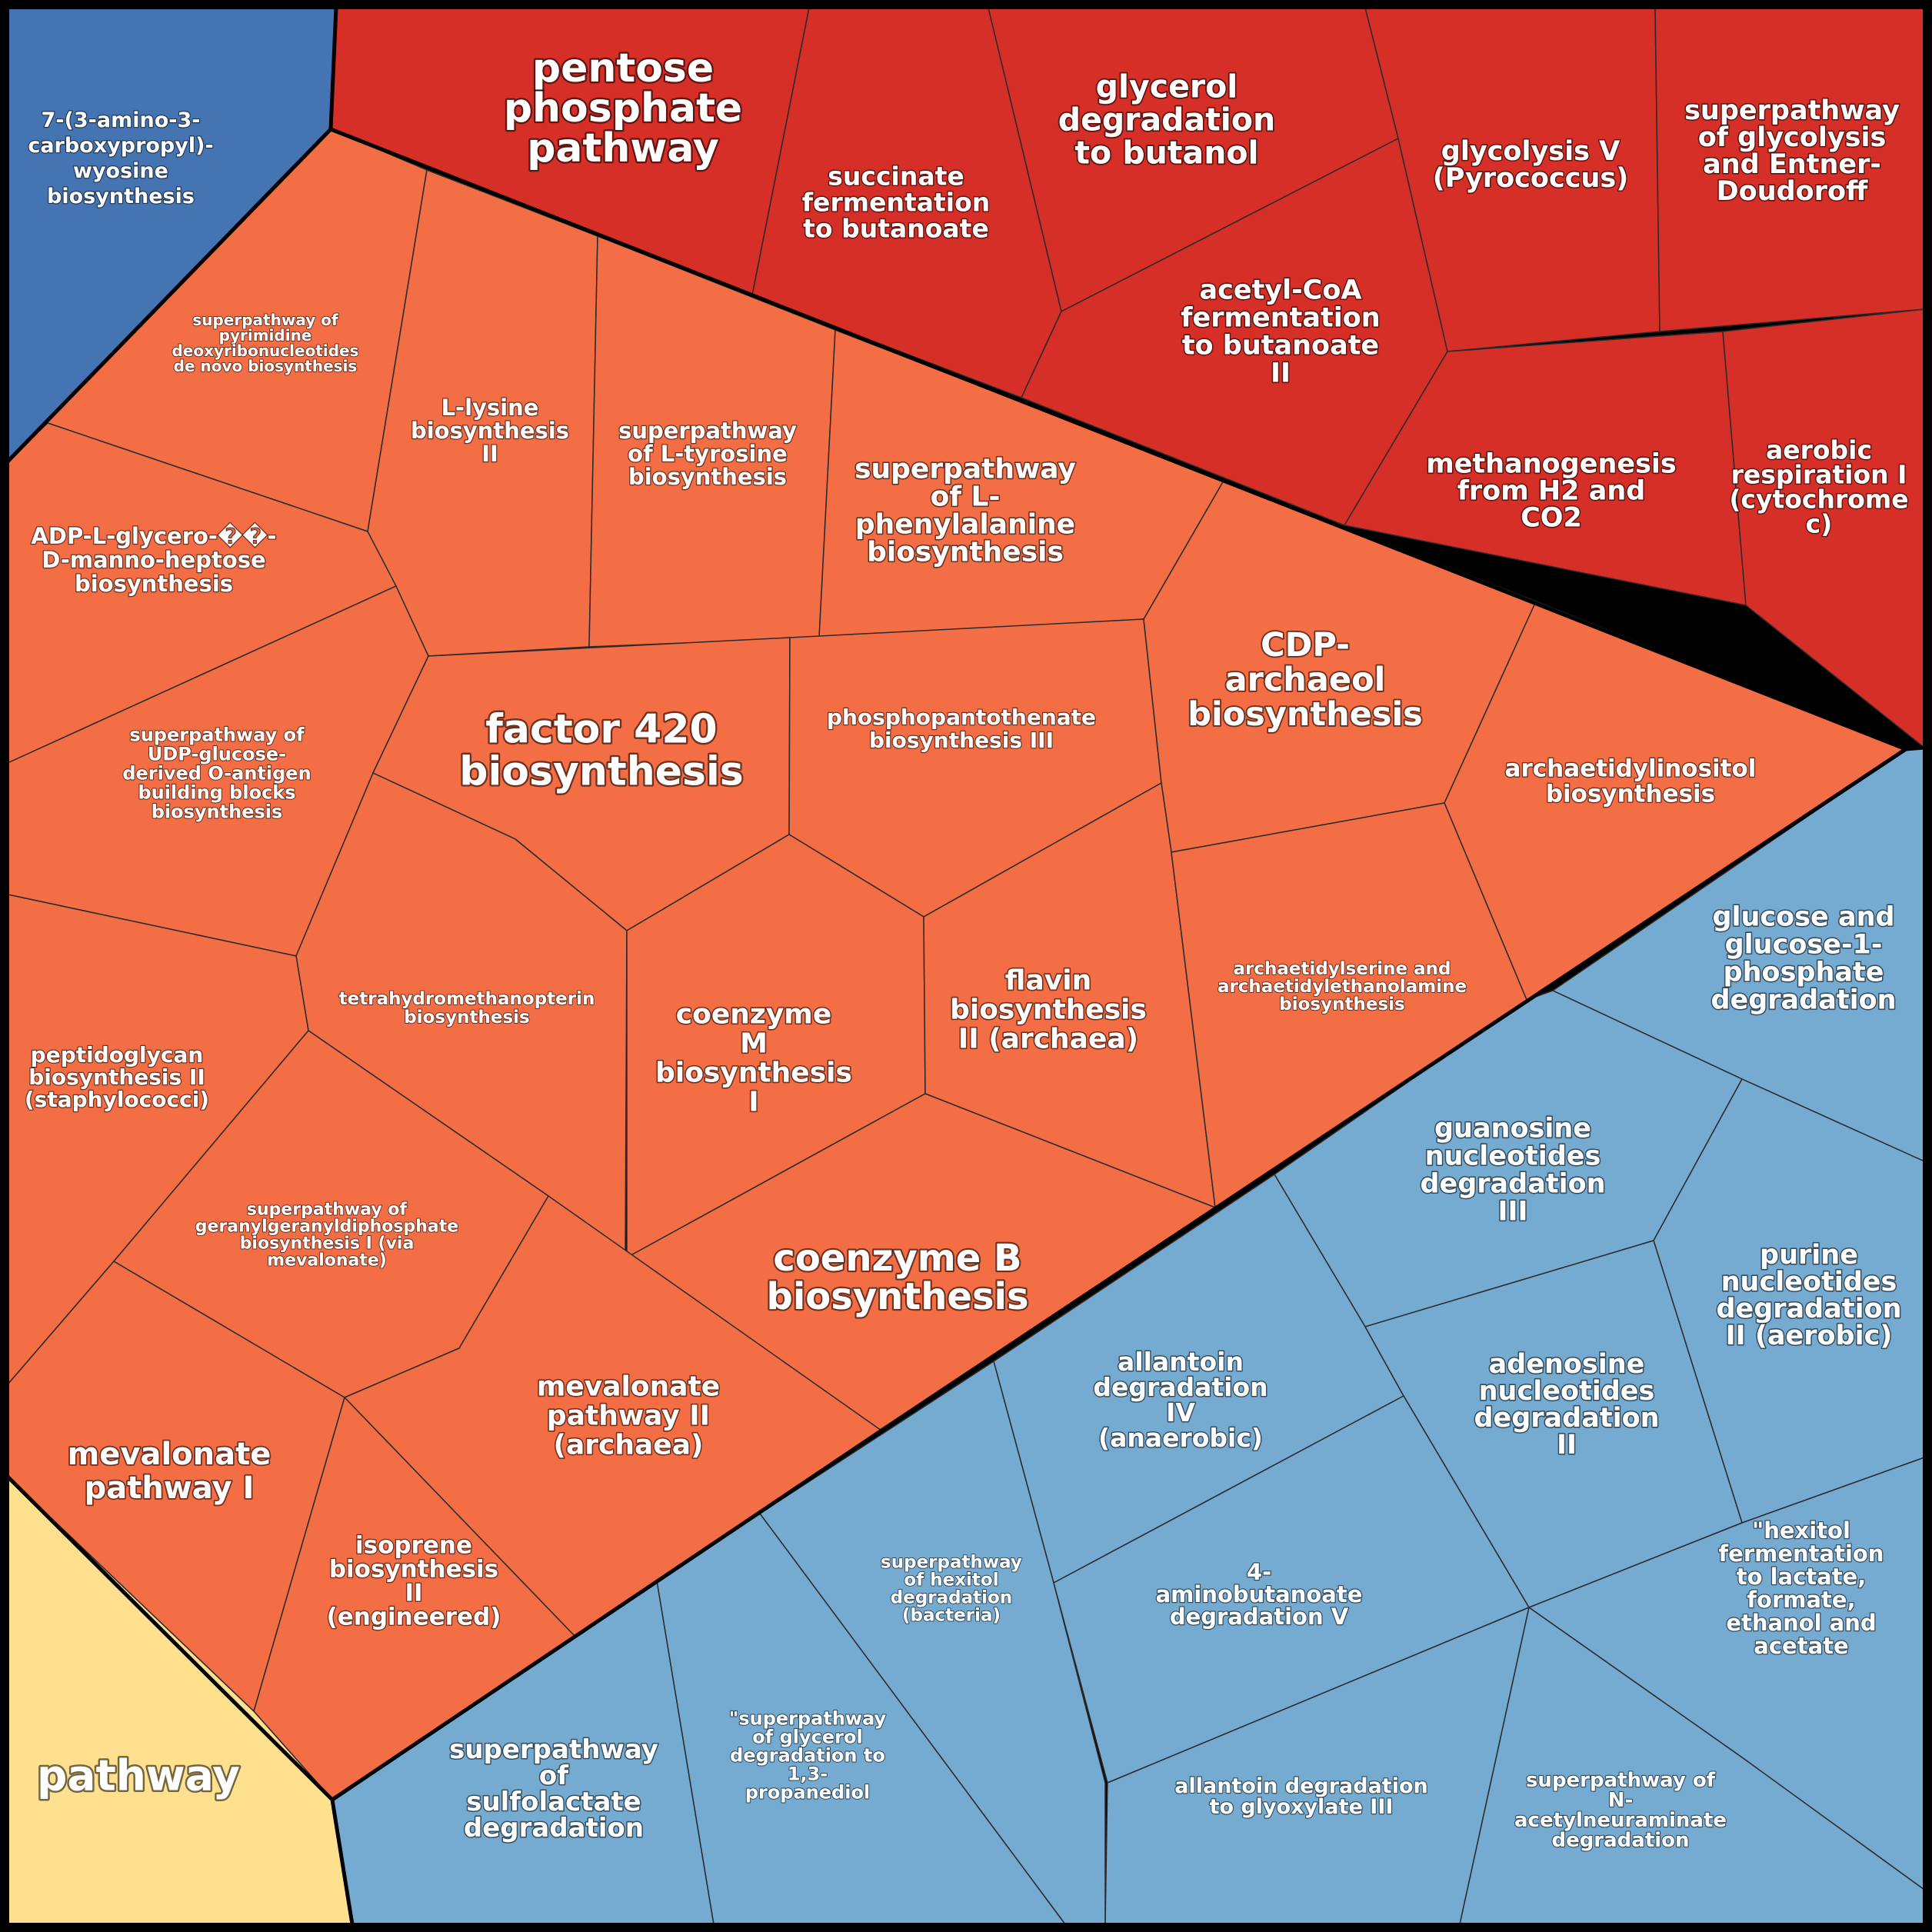 The image size is (1932, 1932). I want to click on cell-26-label: mevalonate pathway I, so click(169, 1471).